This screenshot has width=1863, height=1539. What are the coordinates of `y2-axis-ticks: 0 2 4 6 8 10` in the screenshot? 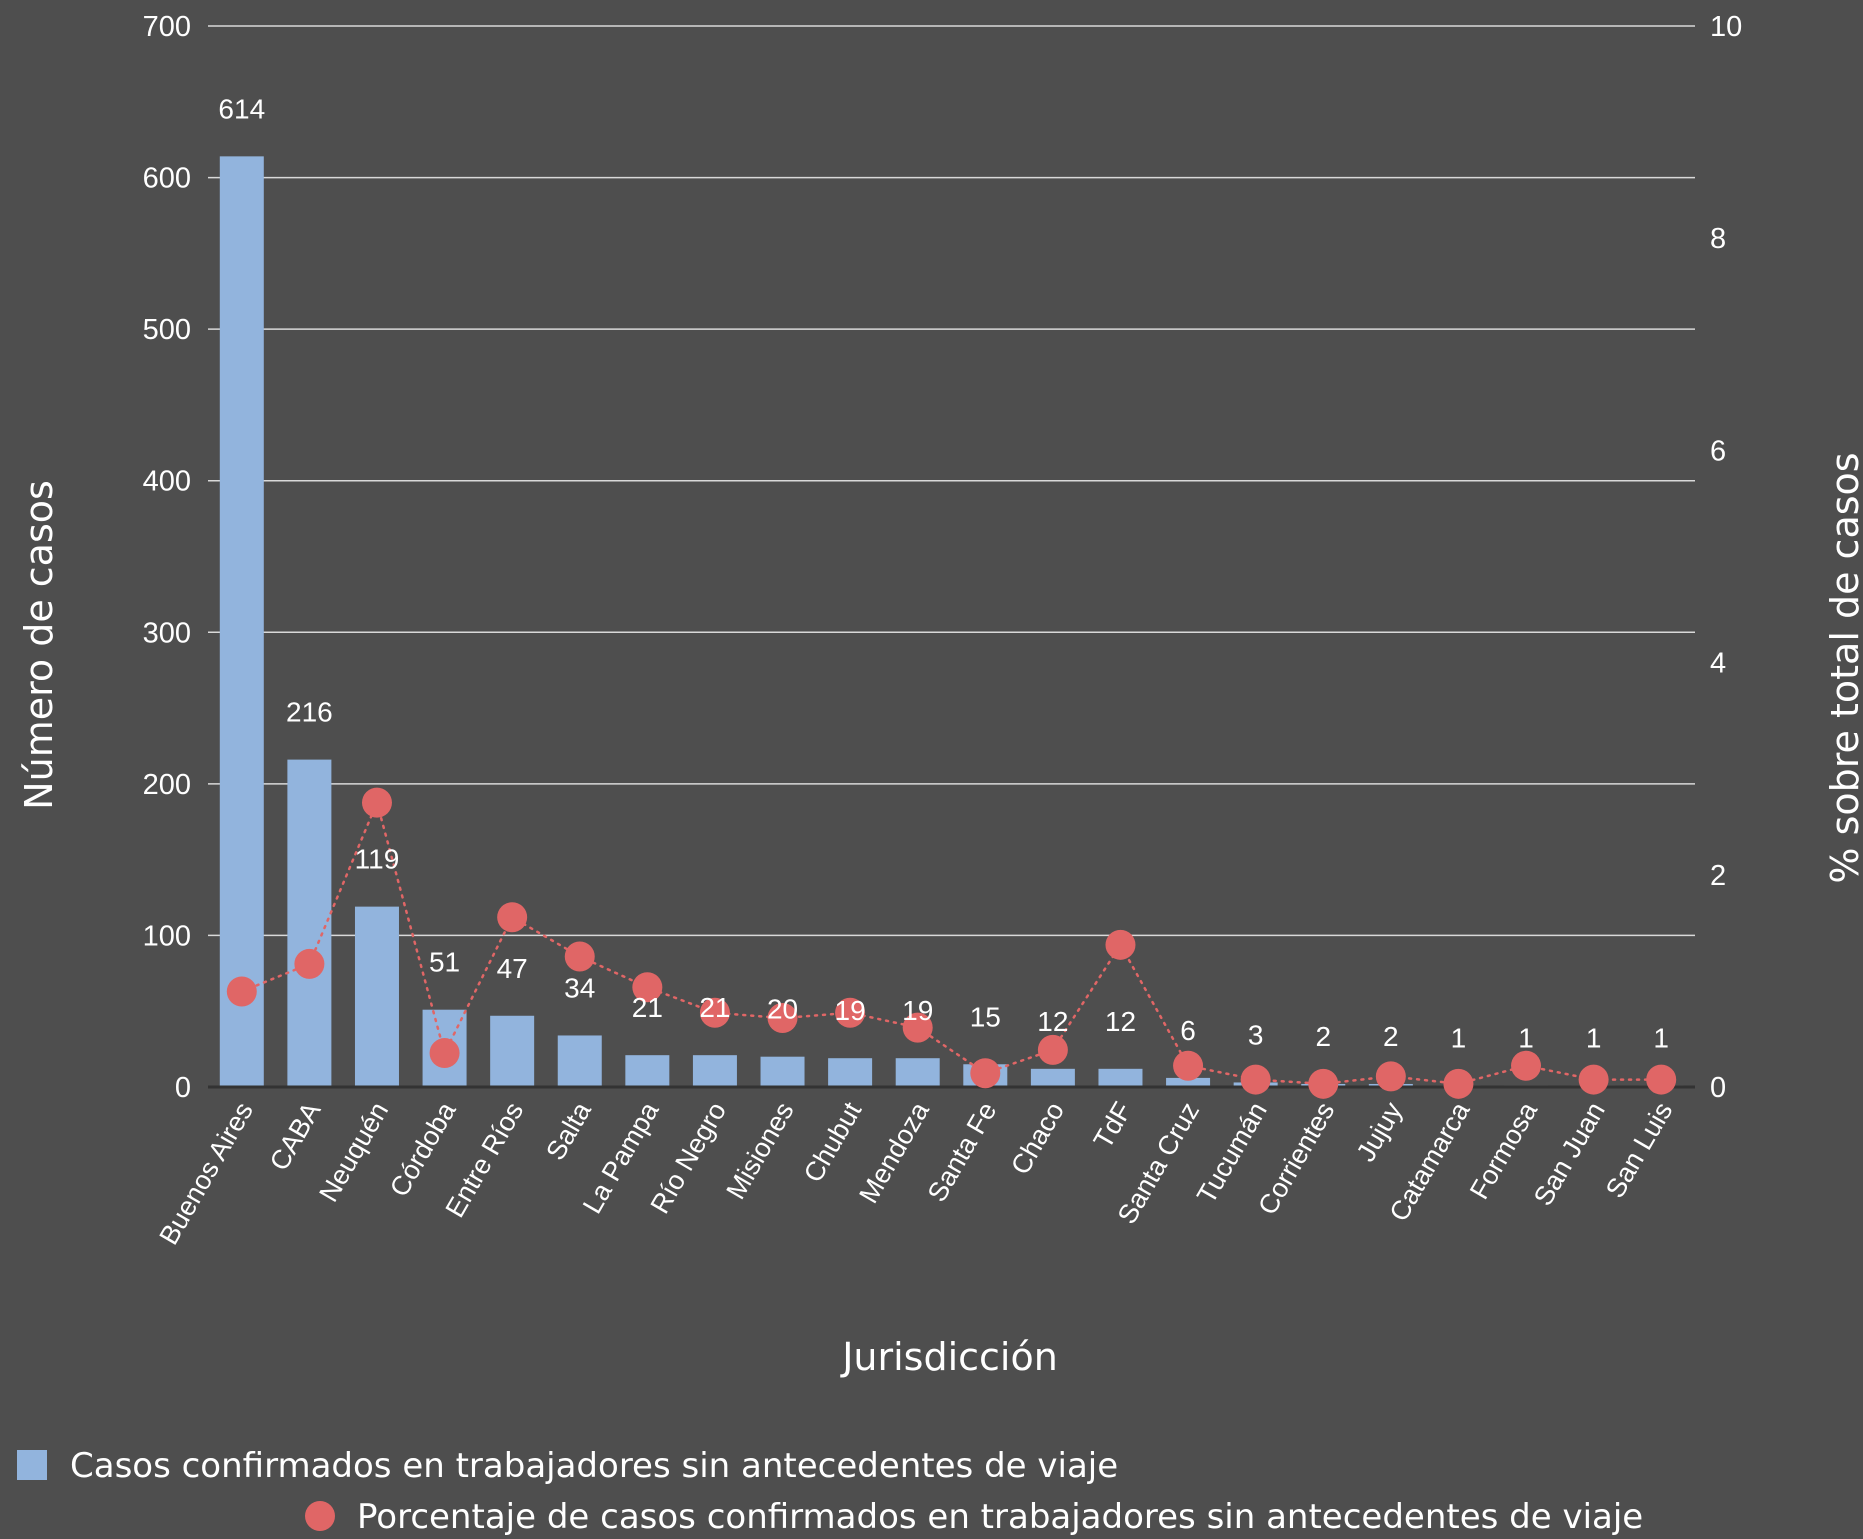 It's located at (1726, 557).